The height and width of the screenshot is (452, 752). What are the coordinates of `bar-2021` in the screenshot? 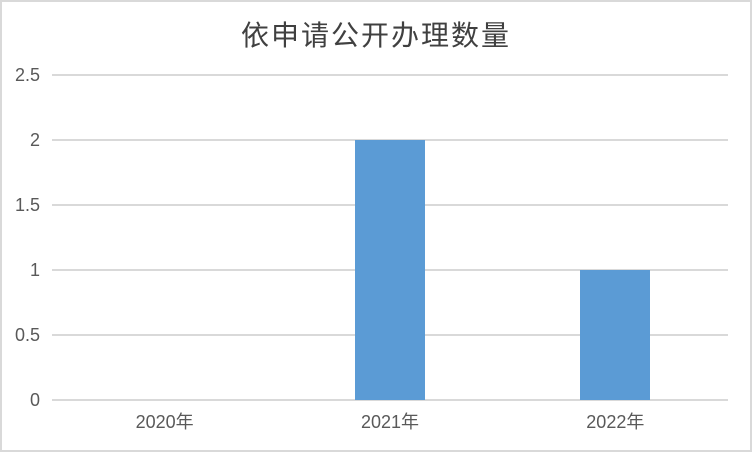 It's located at (390, 270).